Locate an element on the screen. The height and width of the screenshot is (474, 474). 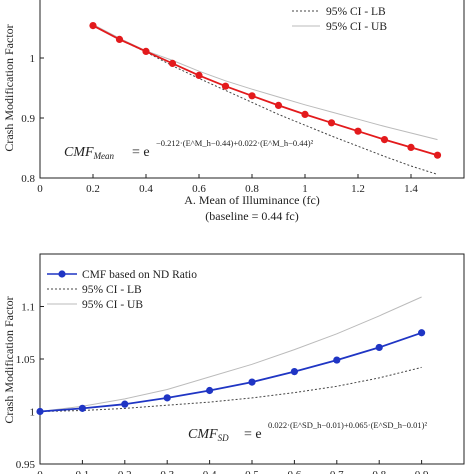
bottom-series-line-main is located at coordinates (230, 372).